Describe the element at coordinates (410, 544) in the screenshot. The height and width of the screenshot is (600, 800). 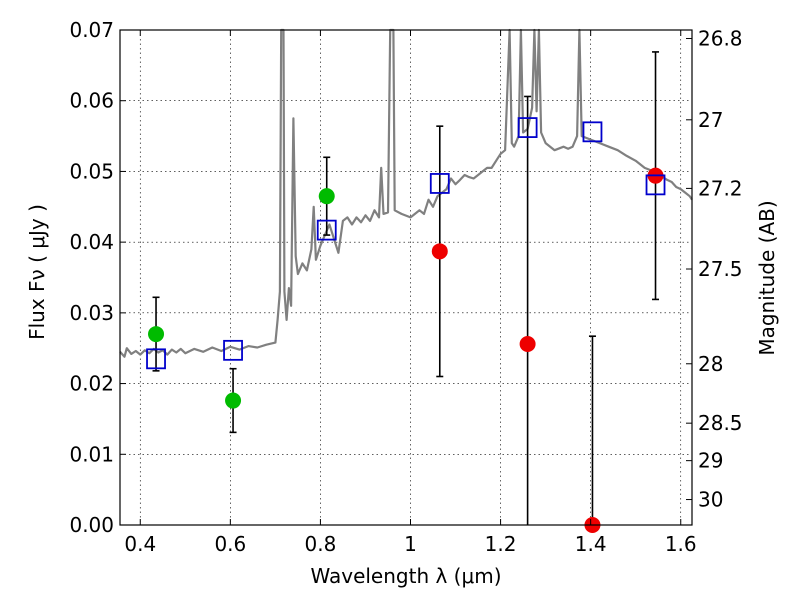
I see `x-tick-label: 1` at that location.